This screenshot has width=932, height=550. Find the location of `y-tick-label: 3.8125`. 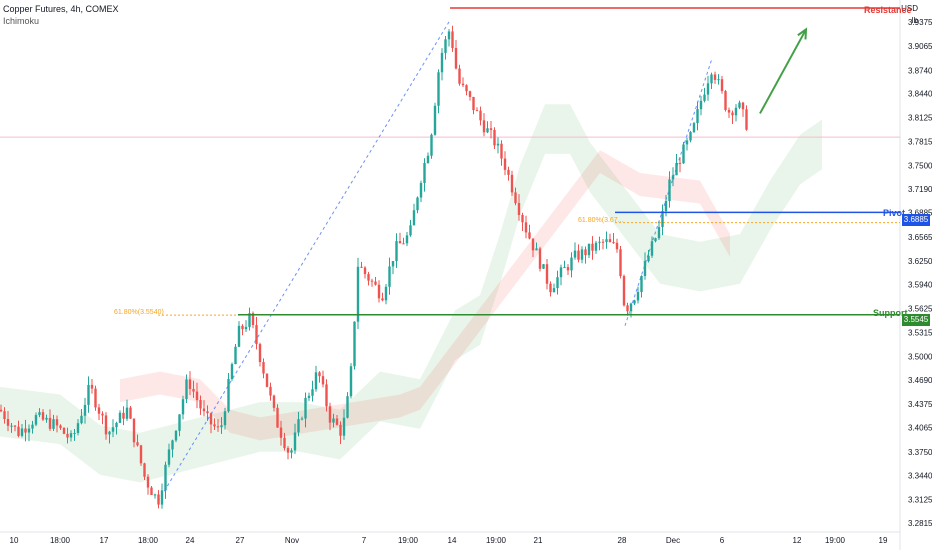

y-tick-label: 3.8125 is located at coordinates (920, 118).